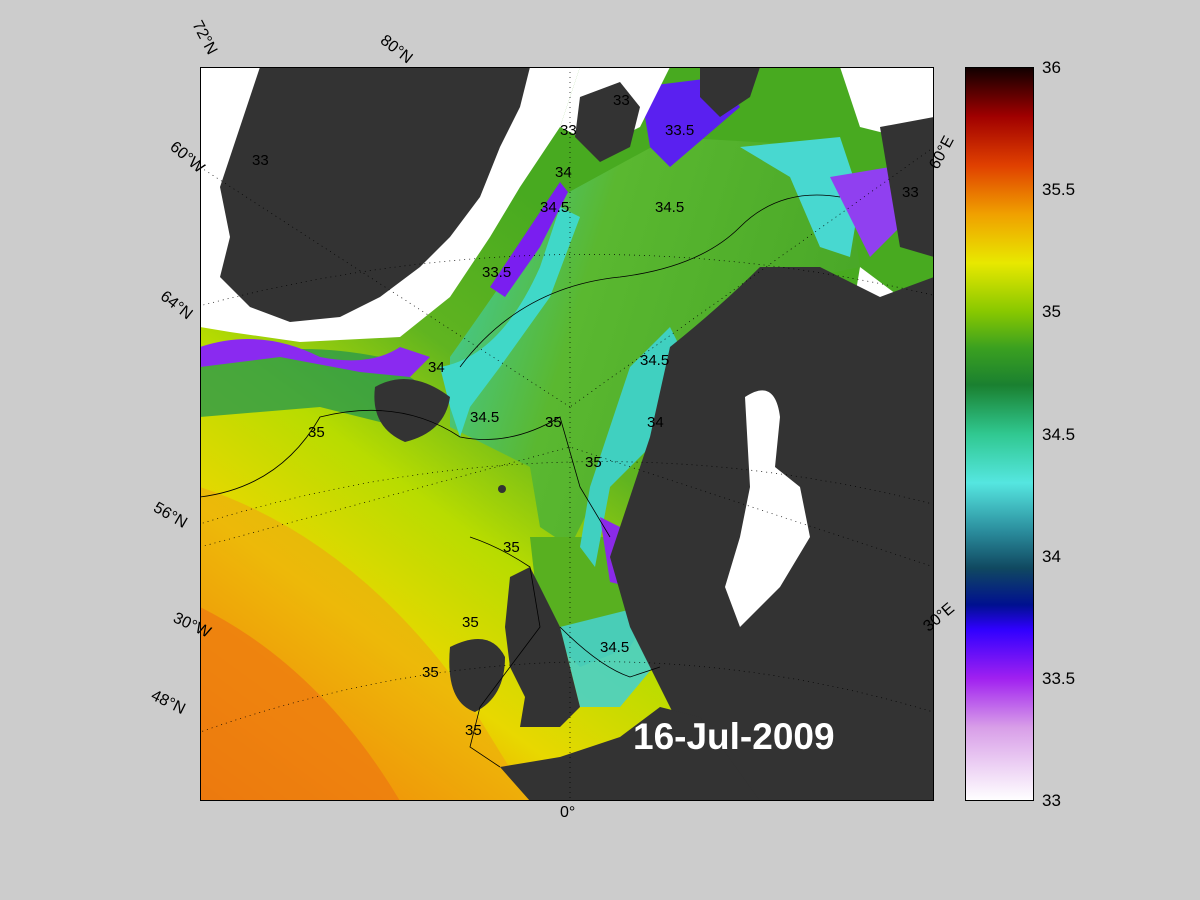  What do you see at coordinates (1059, 678) in the screenshot?
I see `colorbar-tick-label: 33.5` at bounding box center [1059, 678].